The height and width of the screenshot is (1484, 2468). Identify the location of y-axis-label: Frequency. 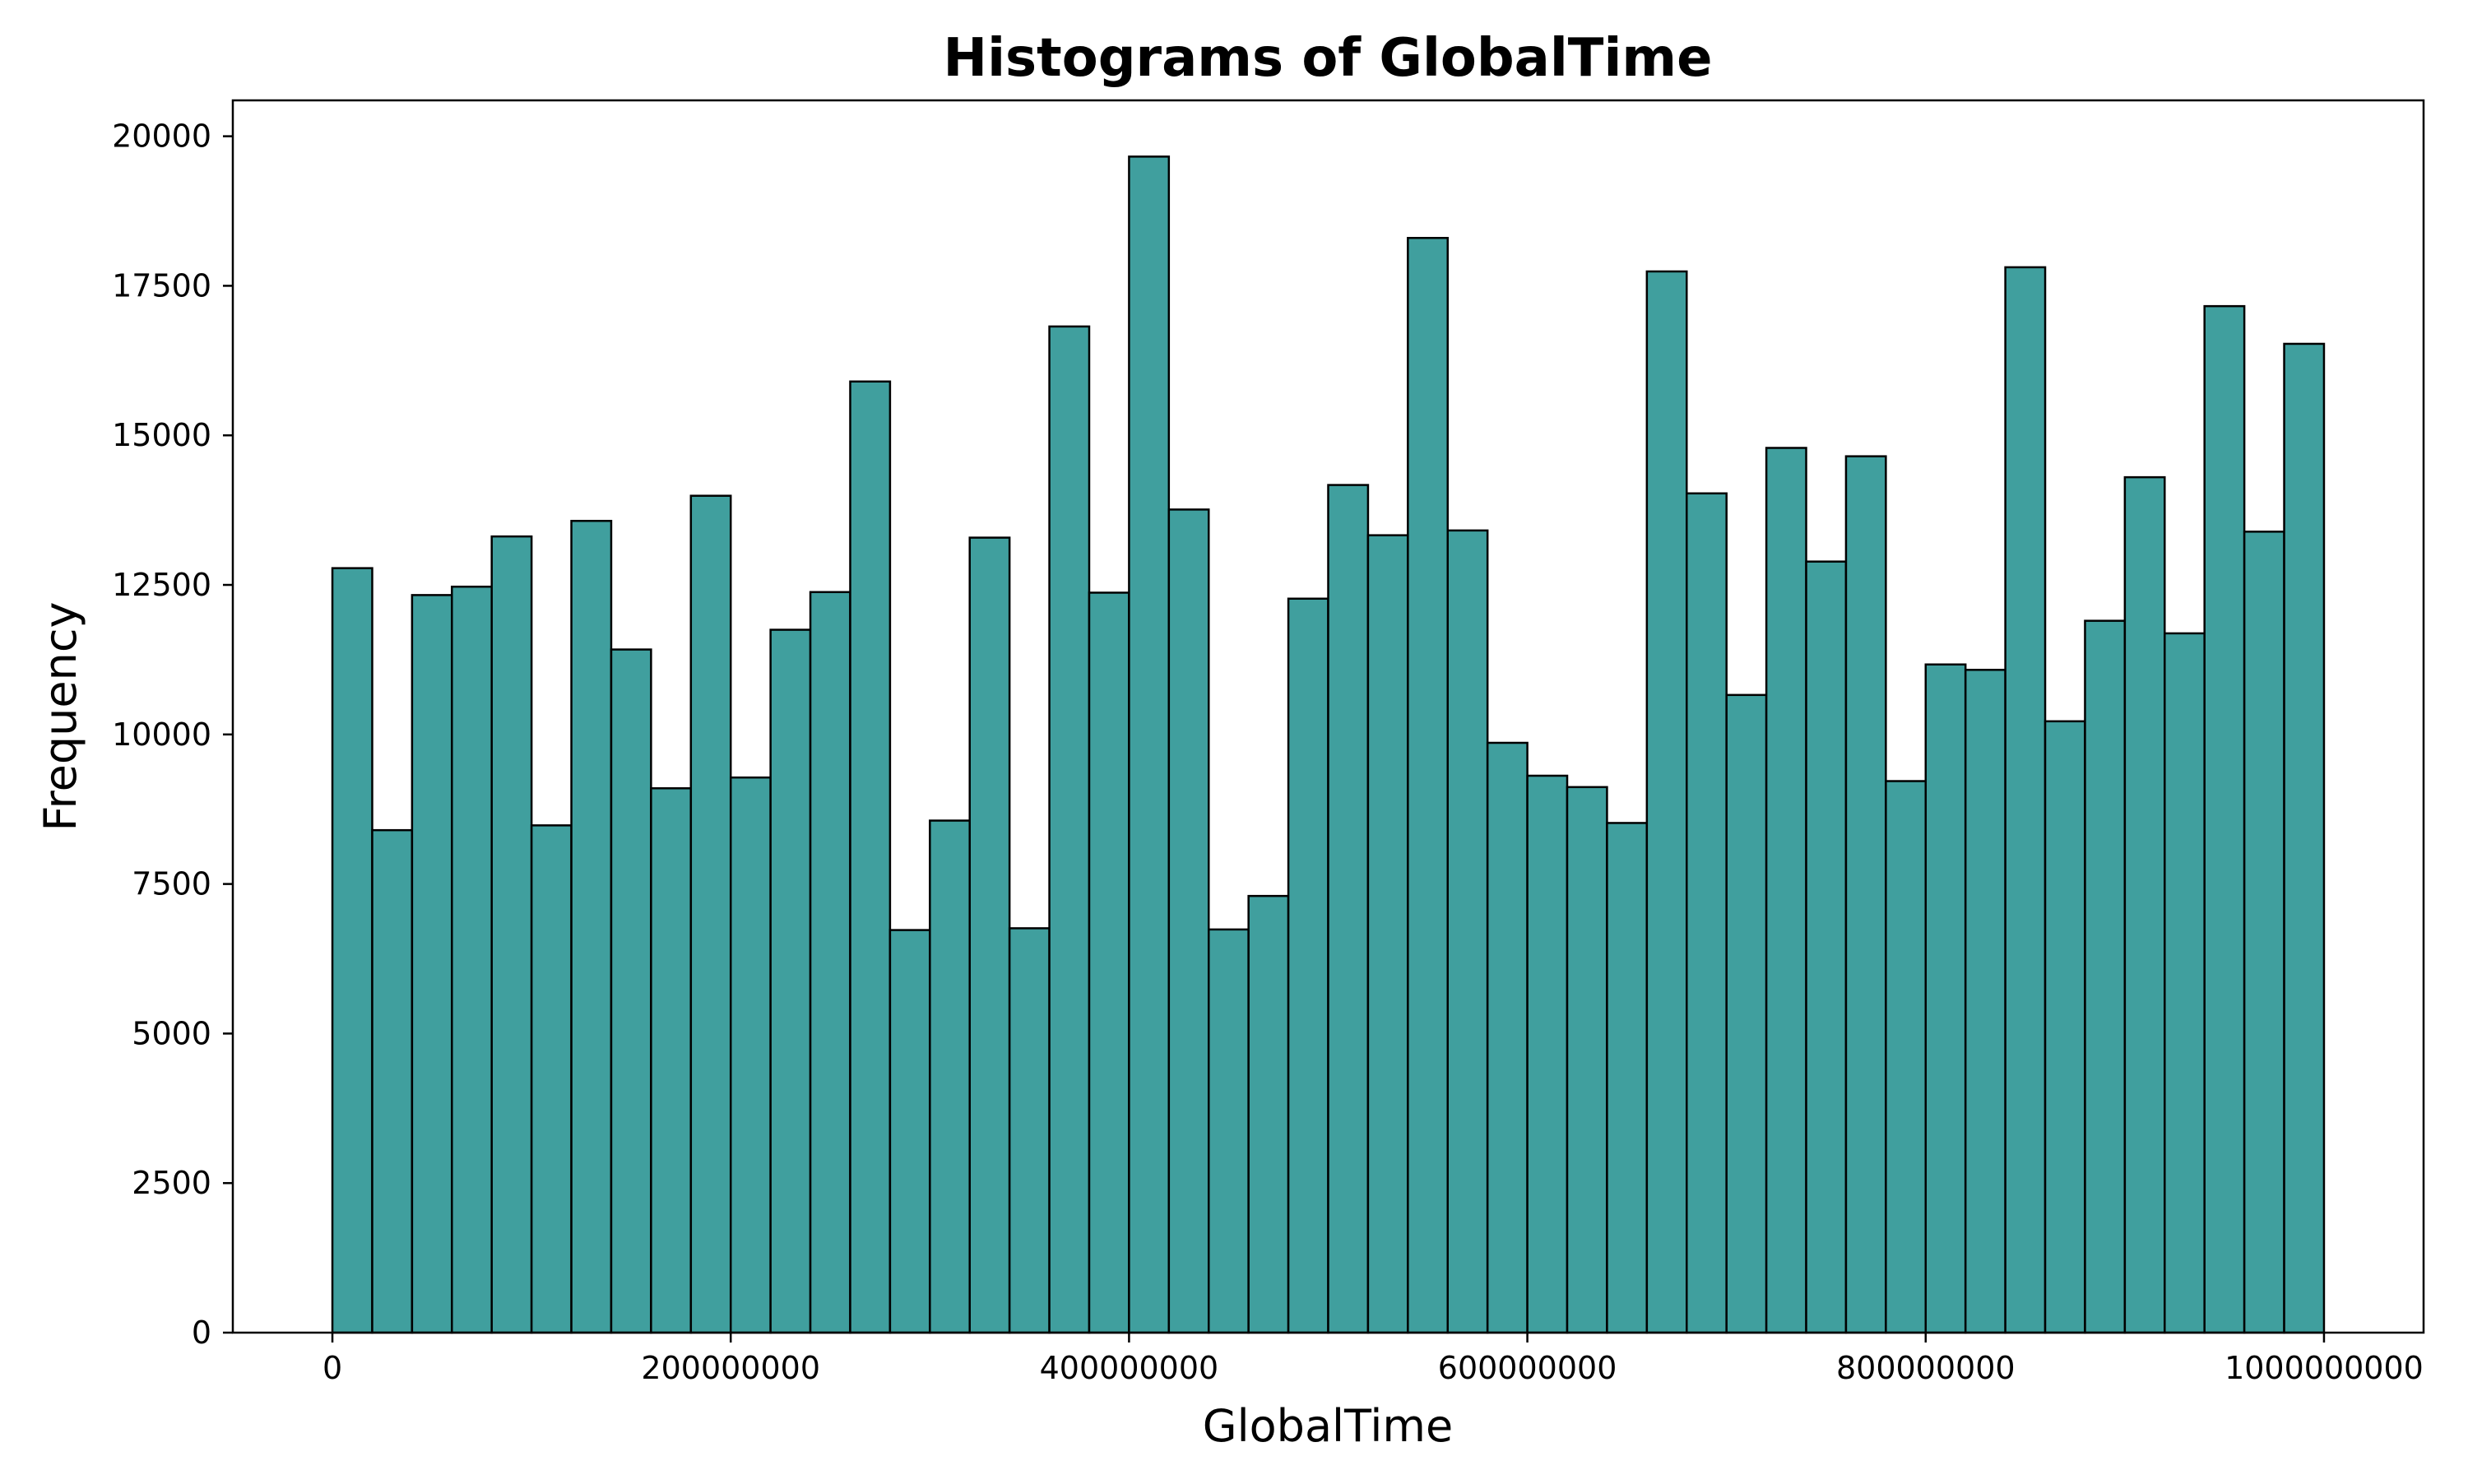
(60, 717).